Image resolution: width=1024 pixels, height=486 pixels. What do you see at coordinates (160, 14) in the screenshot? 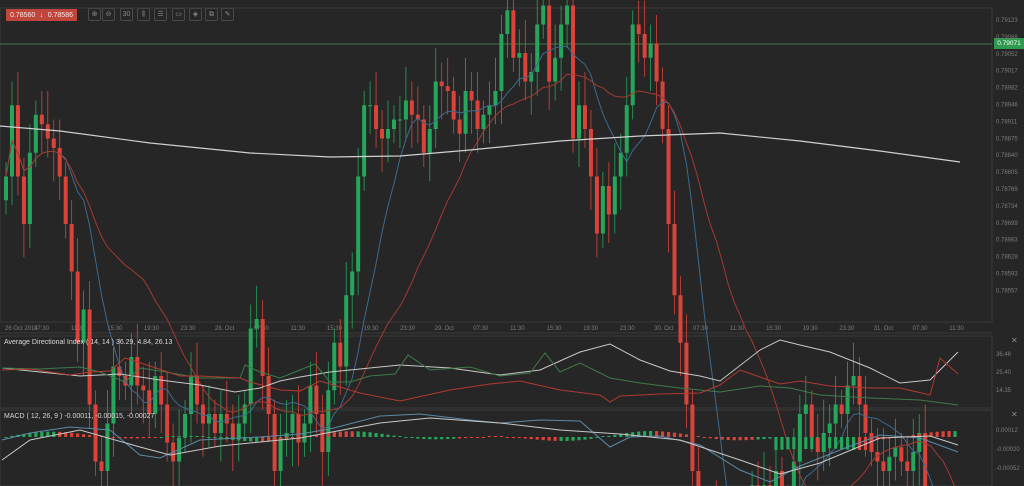
I see `indicators-icon: ☰` at bounding box center [160, 14].